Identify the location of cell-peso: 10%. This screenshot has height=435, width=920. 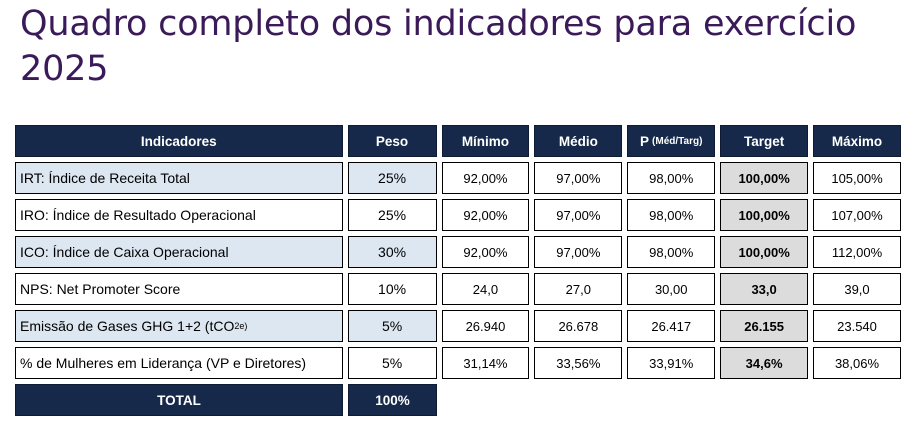
(392, 289).